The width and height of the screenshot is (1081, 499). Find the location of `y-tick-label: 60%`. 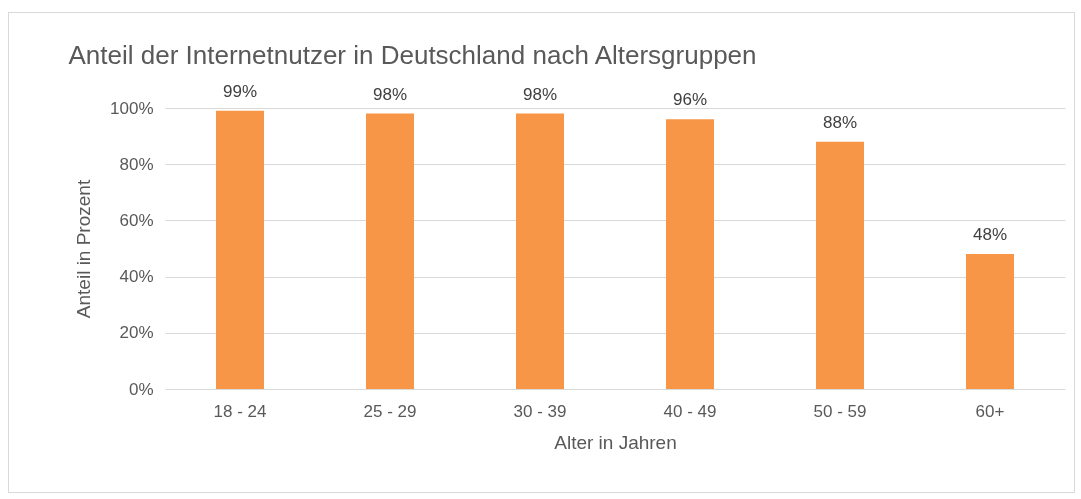

y-tick-label: 60% is located at coordinates (136, 220).